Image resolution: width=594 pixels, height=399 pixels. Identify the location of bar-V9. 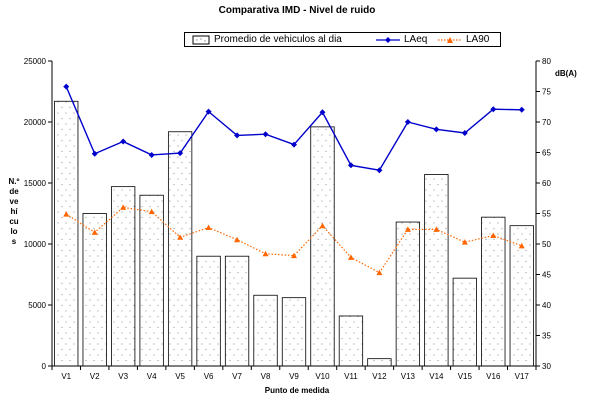
(294, 332).